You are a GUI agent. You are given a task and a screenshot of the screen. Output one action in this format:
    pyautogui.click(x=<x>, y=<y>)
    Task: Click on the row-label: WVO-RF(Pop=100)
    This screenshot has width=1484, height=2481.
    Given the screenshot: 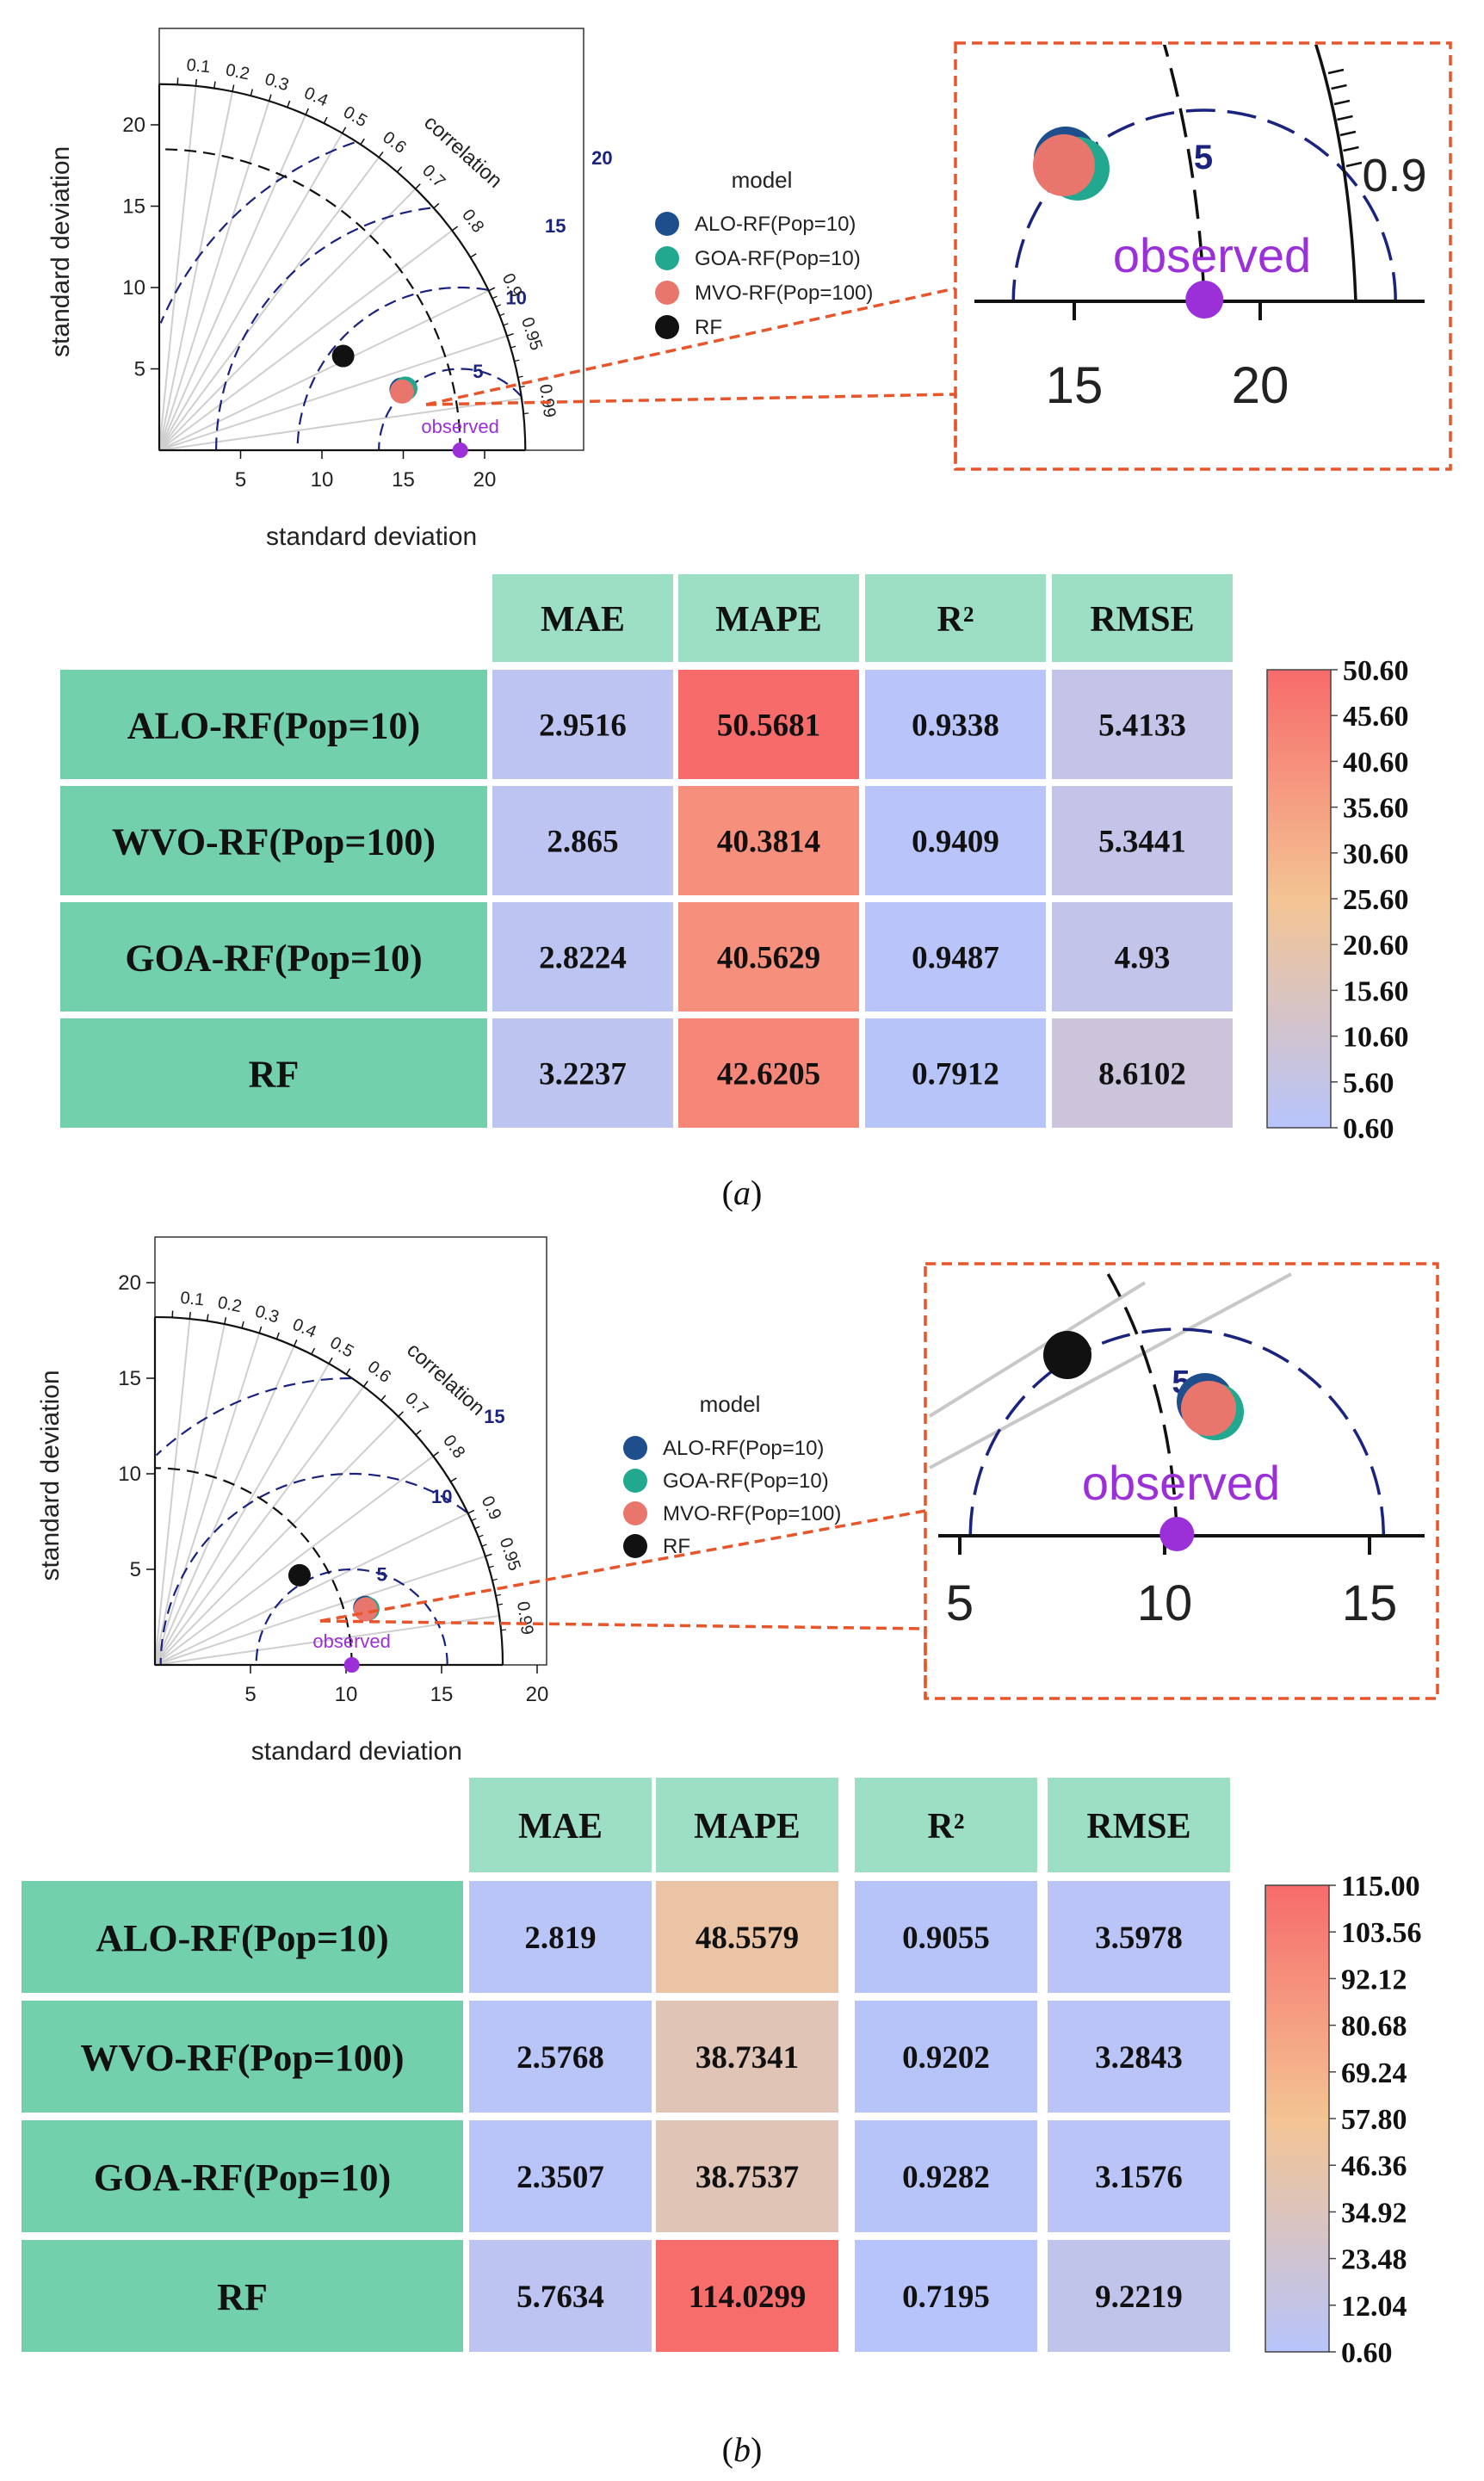 What is the action you would take?
    pyautogui.click(x=274, y=842)
    